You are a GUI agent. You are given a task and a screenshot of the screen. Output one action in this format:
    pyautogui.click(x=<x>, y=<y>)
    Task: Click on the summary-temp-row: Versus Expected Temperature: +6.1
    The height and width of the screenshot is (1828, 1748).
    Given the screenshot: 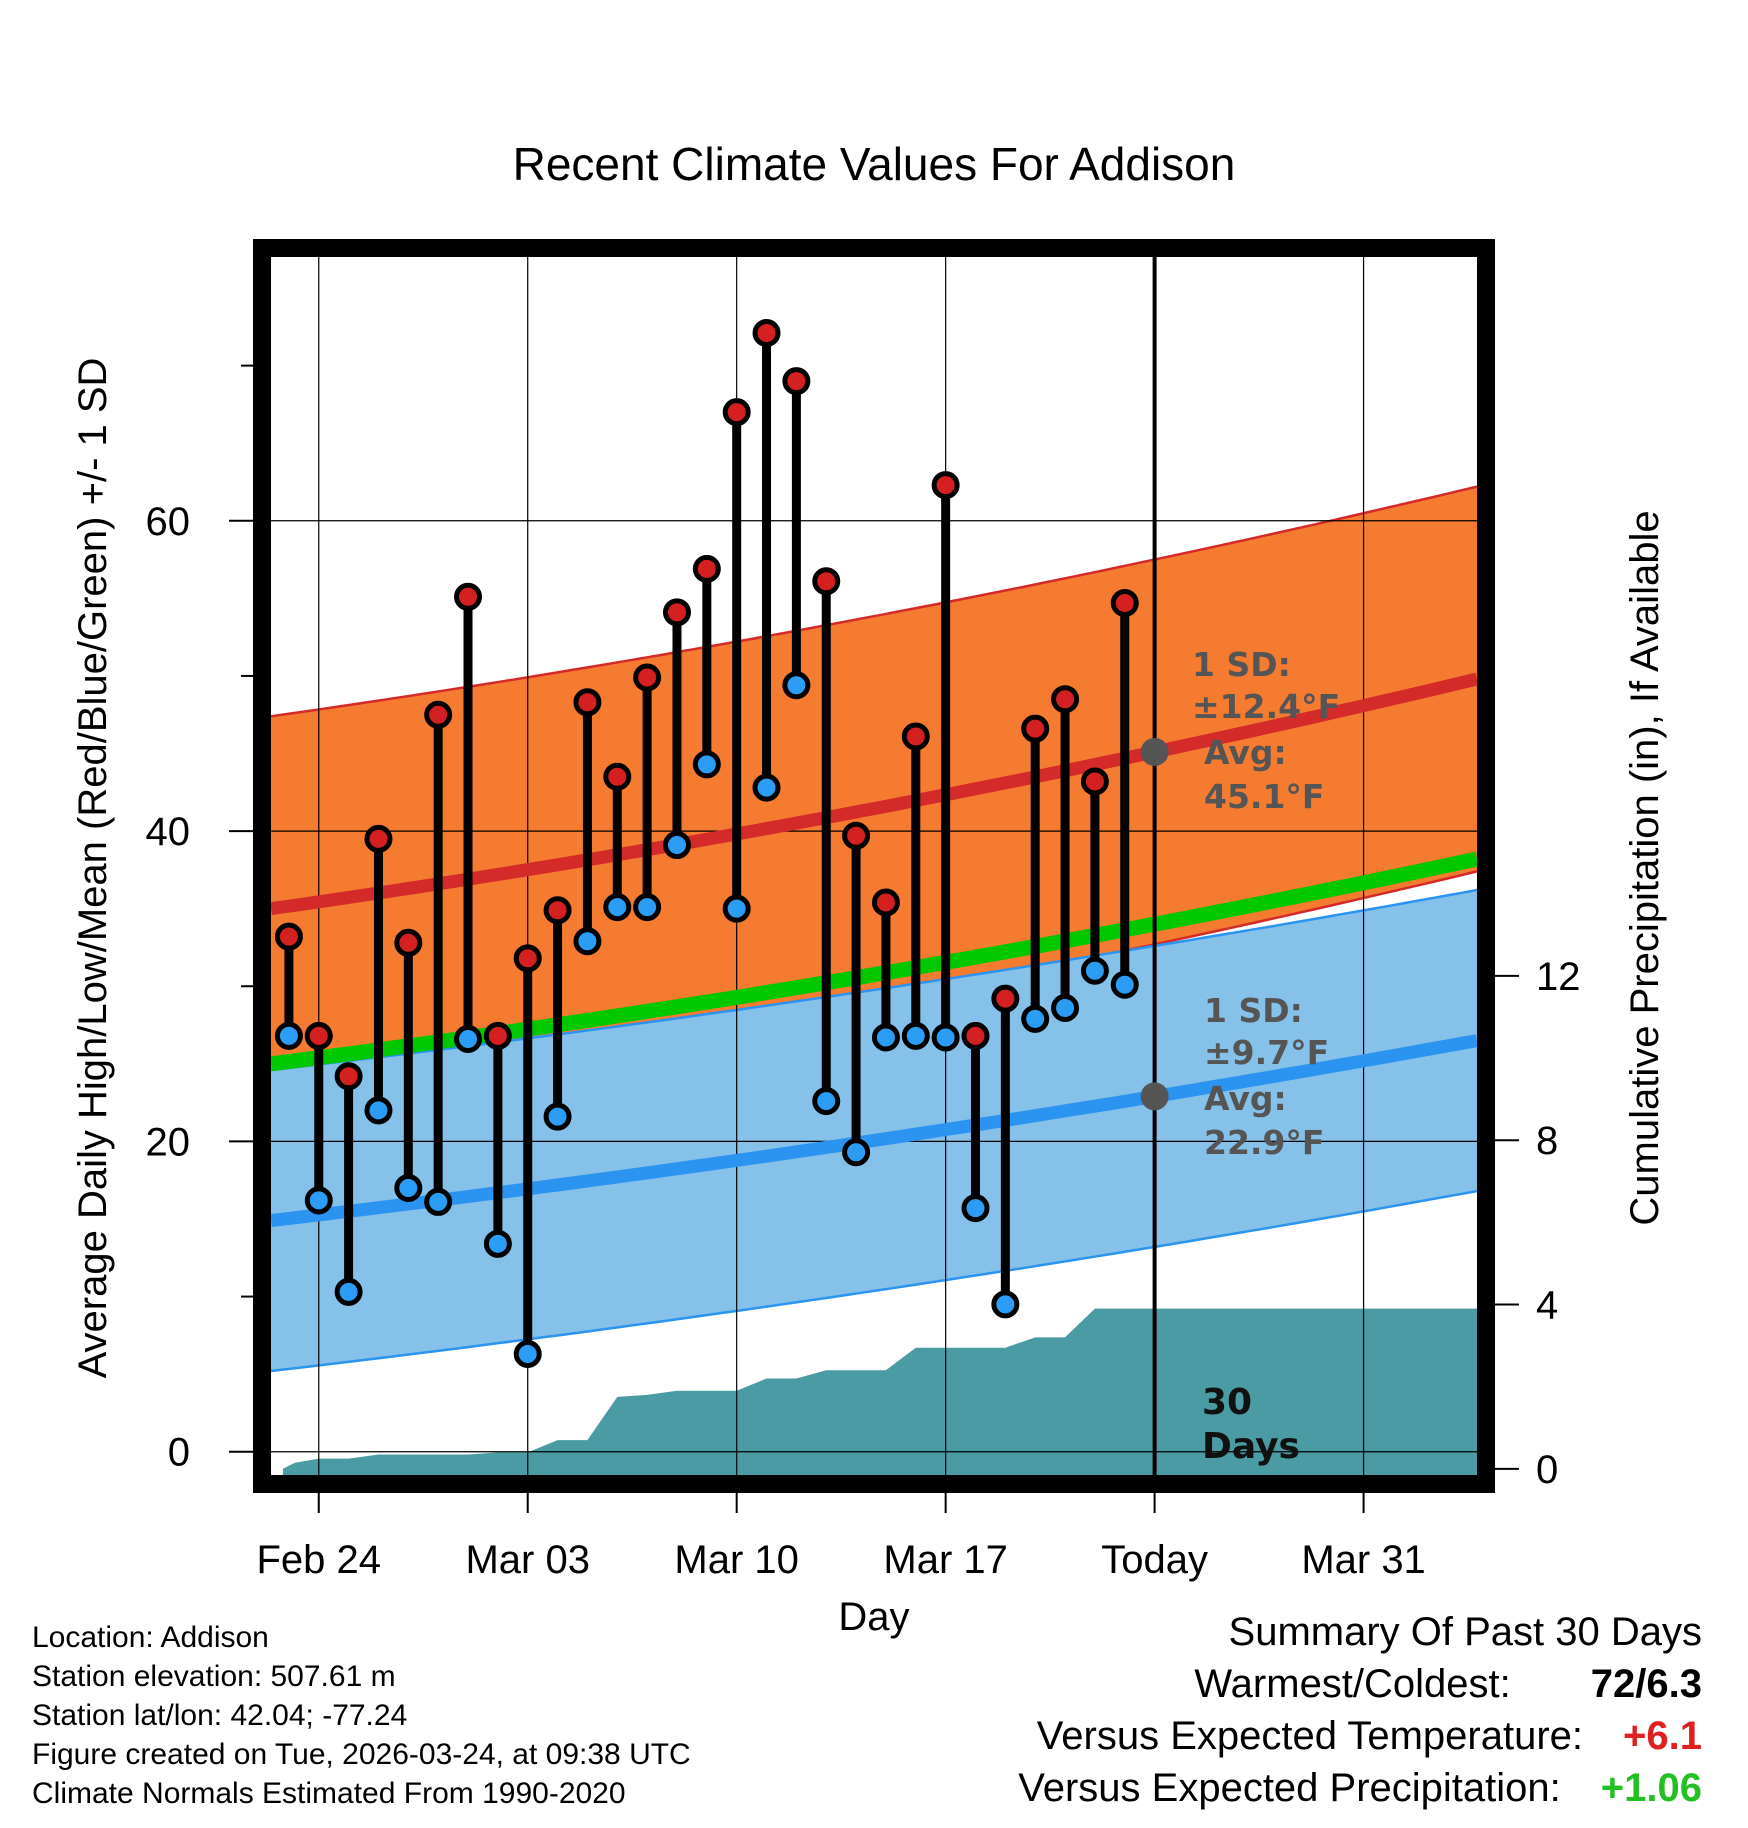 What is the action you would take?
    pyautogui.click(x=1360, y=1736)
    